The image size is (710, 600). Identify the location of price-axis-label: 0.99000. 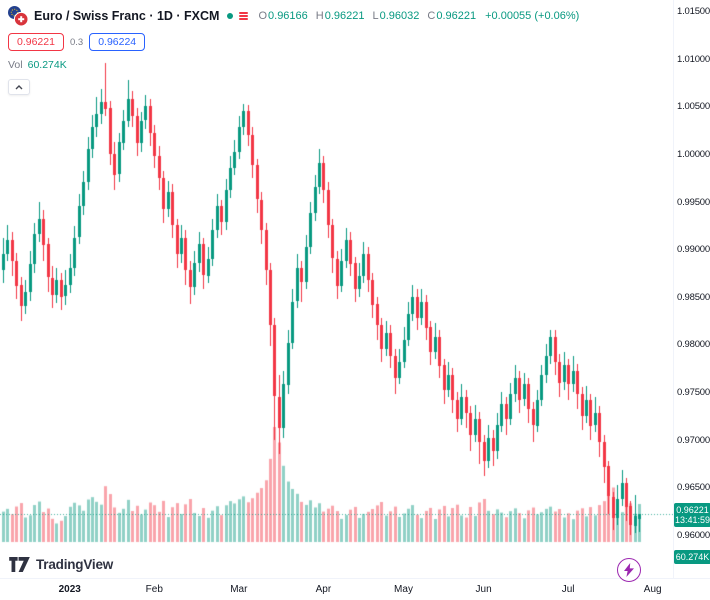
(693, 250).